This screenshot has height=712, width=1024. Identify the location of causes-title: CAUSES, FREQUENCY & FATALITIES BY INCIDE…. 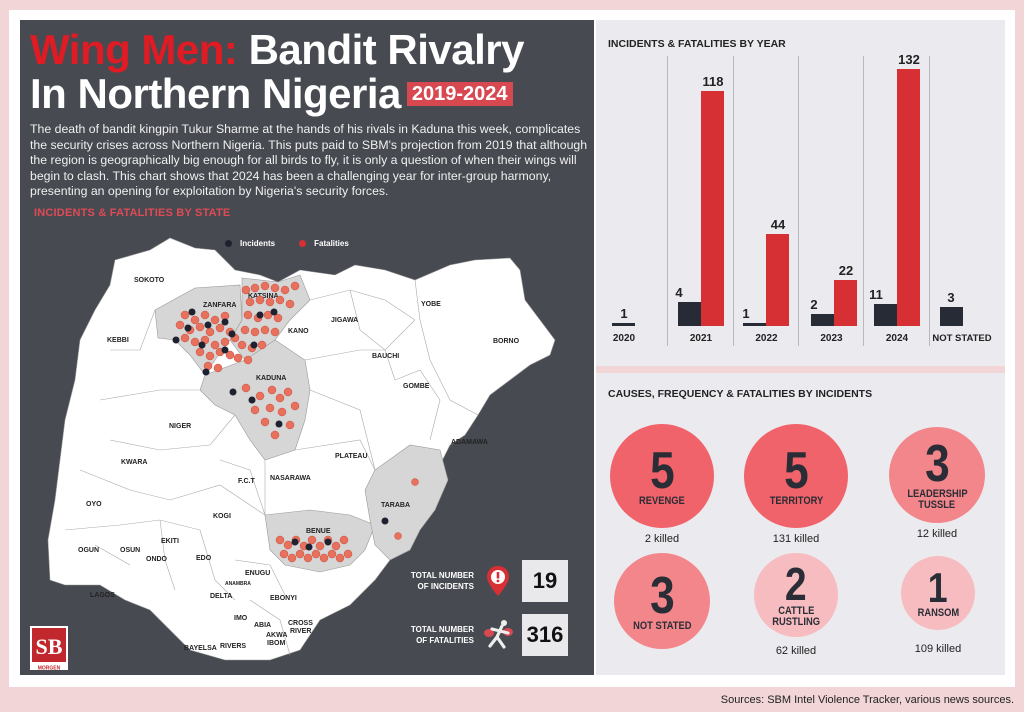
(740, 394).